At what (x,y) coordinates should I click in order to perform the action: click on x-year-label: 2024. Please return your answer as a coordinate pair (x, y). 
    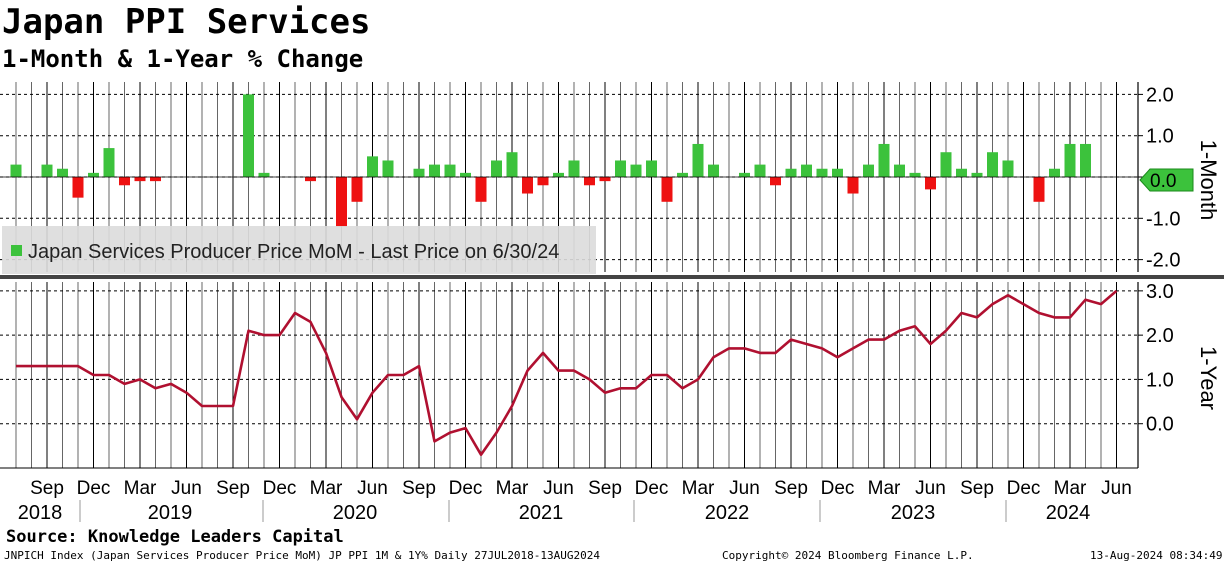
    Looking at the image, I should click on (1068, 513).